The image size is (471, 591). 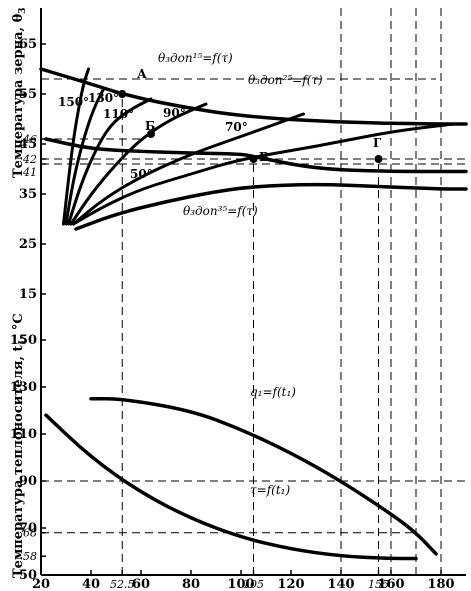 I want to click on x-tick-label: 20, so click(x=41, y=584).